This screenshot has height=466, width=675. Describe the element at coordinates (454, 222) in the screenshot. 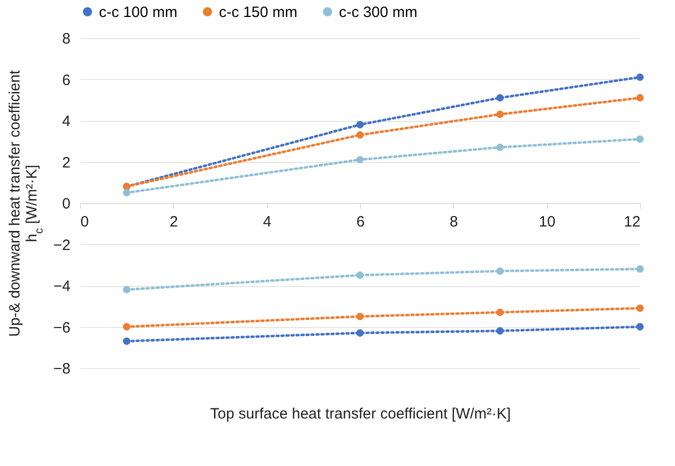

I see `x-tick-label: 8` at that location.